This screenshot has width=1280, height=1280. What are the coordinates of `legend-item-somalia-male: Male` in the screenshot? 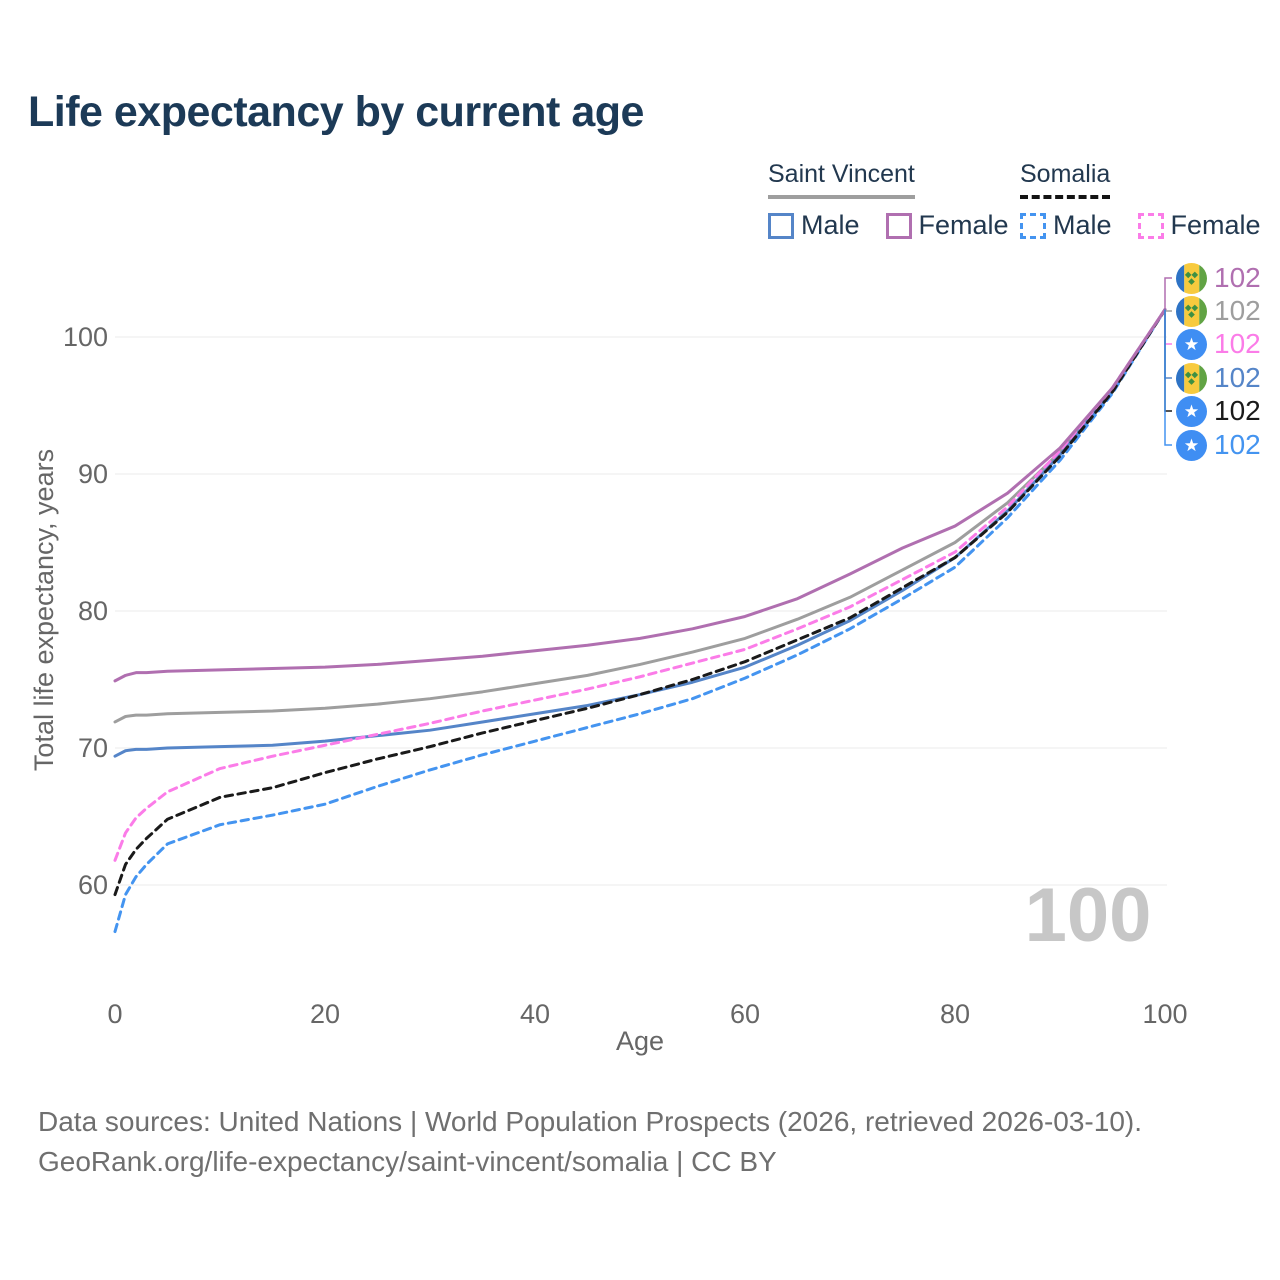 It's located at (1066, 225).